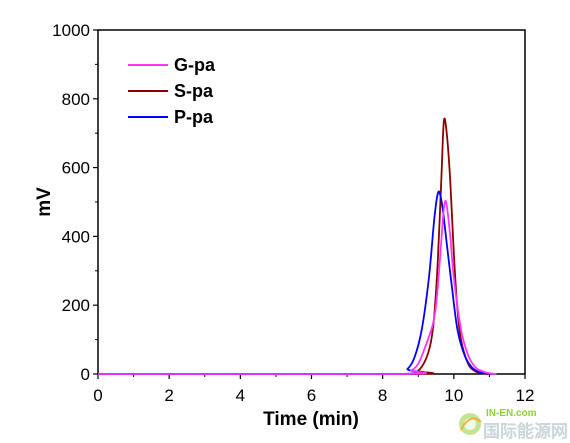 The width and height of the screenshot is (570, 443). I want to click on watermark: IN-EN.com 国际能源网, so click(513, 425).